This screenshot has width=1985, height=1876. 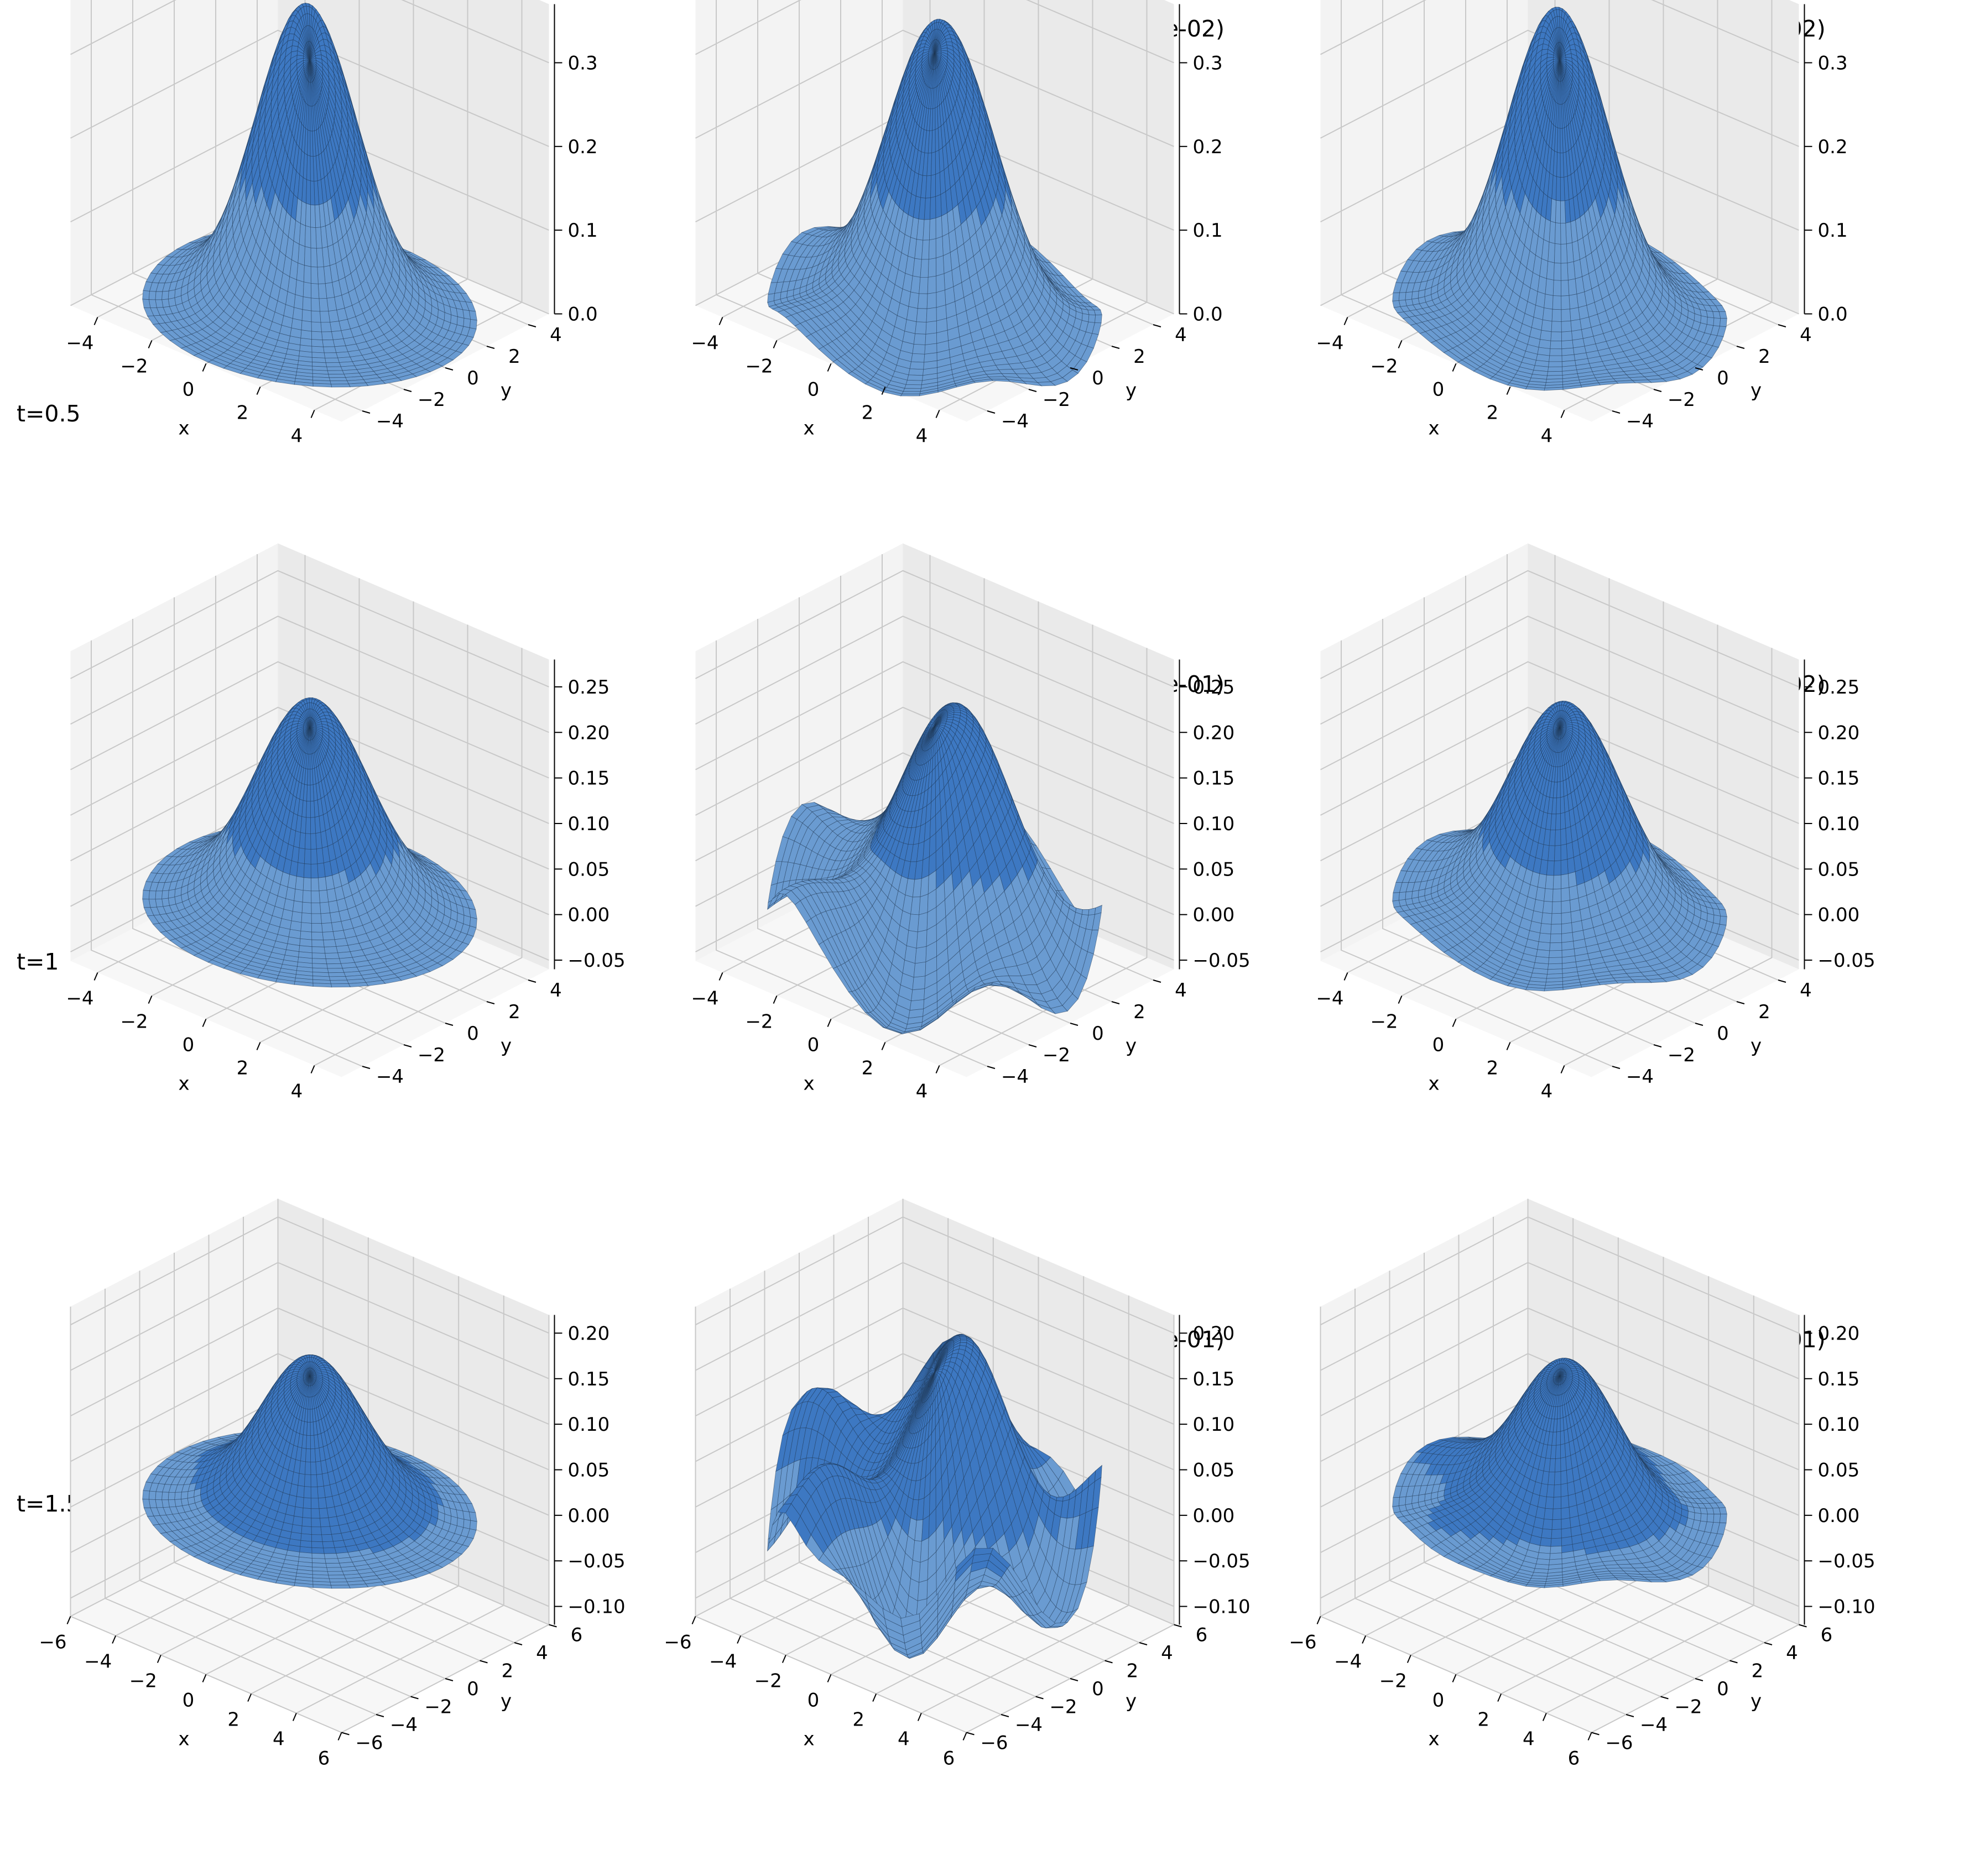 I want to click on row-label: t=1, so click(x=38, y=962).